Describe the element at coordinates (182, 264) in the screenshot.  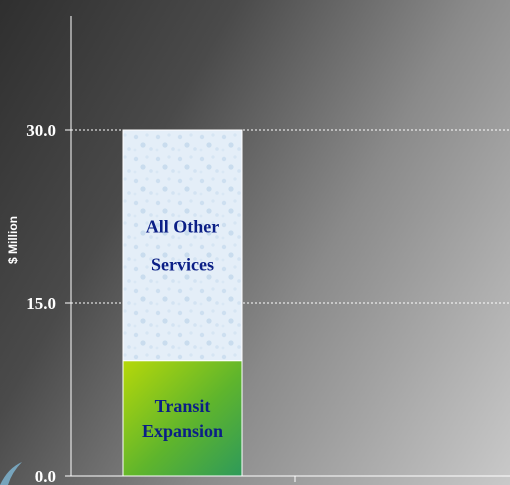
I see `segment-label: Services` at that location.